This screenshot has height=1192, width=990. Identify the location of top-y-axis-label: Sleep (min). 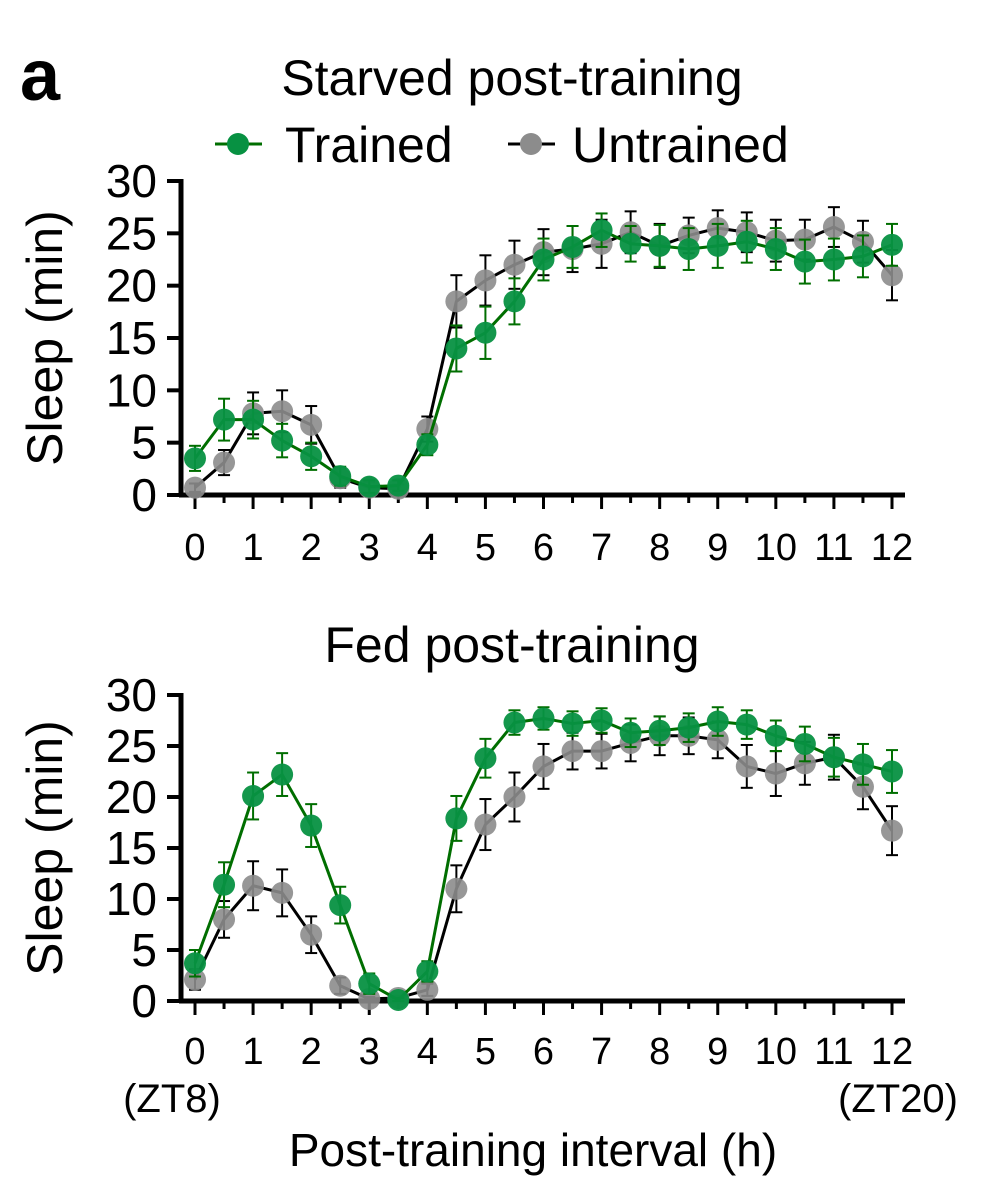
(45, 338).